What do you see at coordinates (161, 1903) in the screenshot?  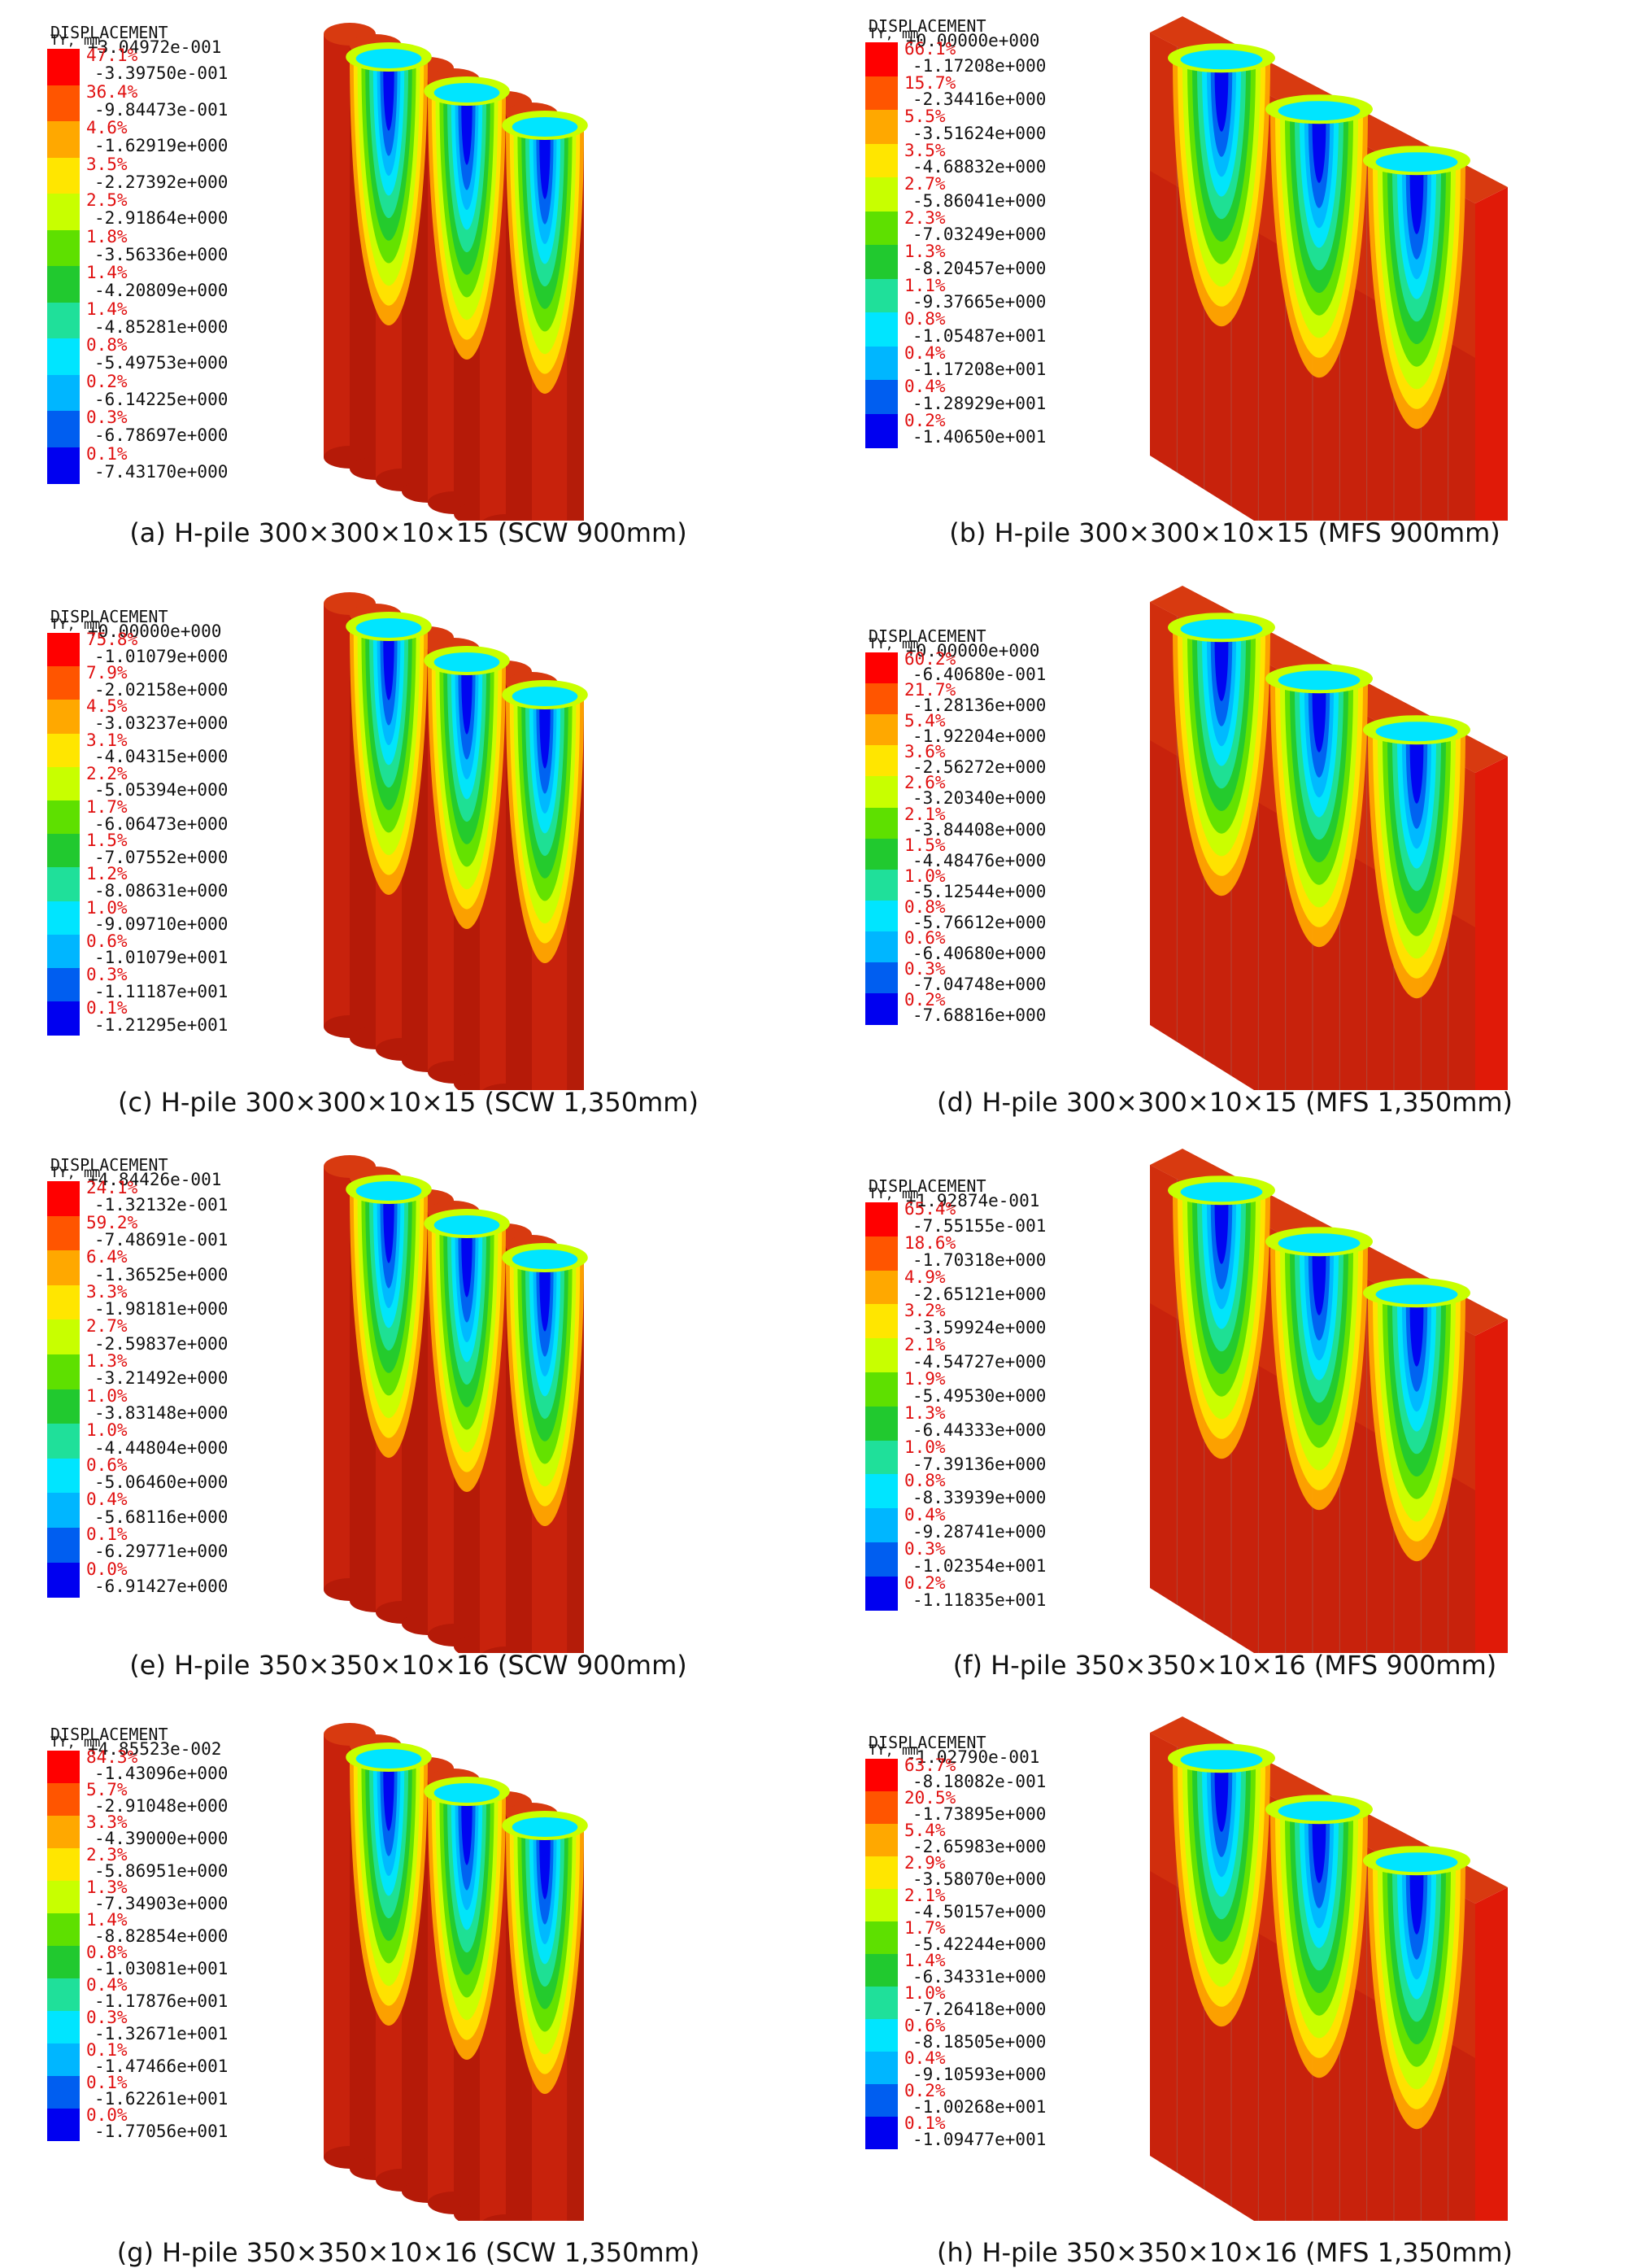 I see `legend-value: -7.34903e+000` at bounding box center [161, 1903].